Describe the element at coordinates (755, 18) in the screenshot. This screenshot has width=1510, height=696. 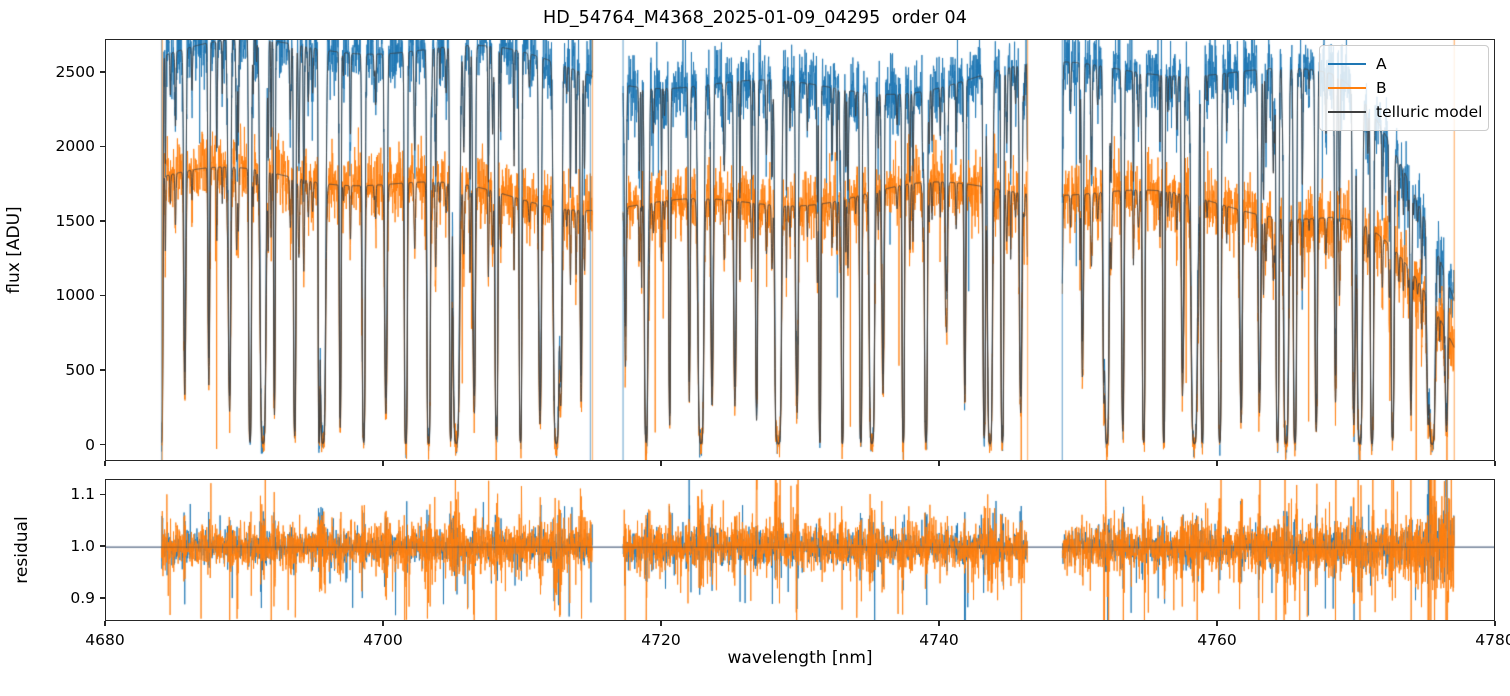
I see `figure-title: HD_54764_M4368_2025-01-09_04295 order 04` at that location.